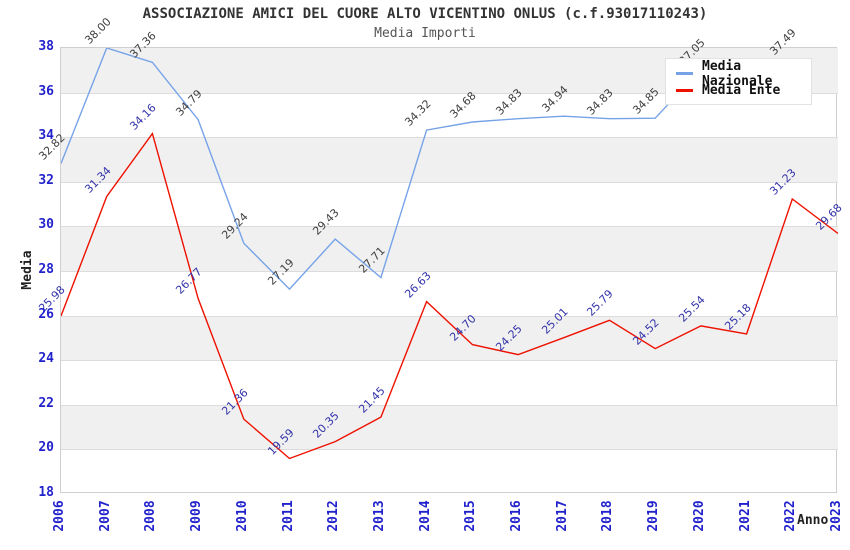 The image size is (850, 550). Describe the element at coordinates (46, 403) in the screenshot. I see `y-tick-label: 22` at that location.